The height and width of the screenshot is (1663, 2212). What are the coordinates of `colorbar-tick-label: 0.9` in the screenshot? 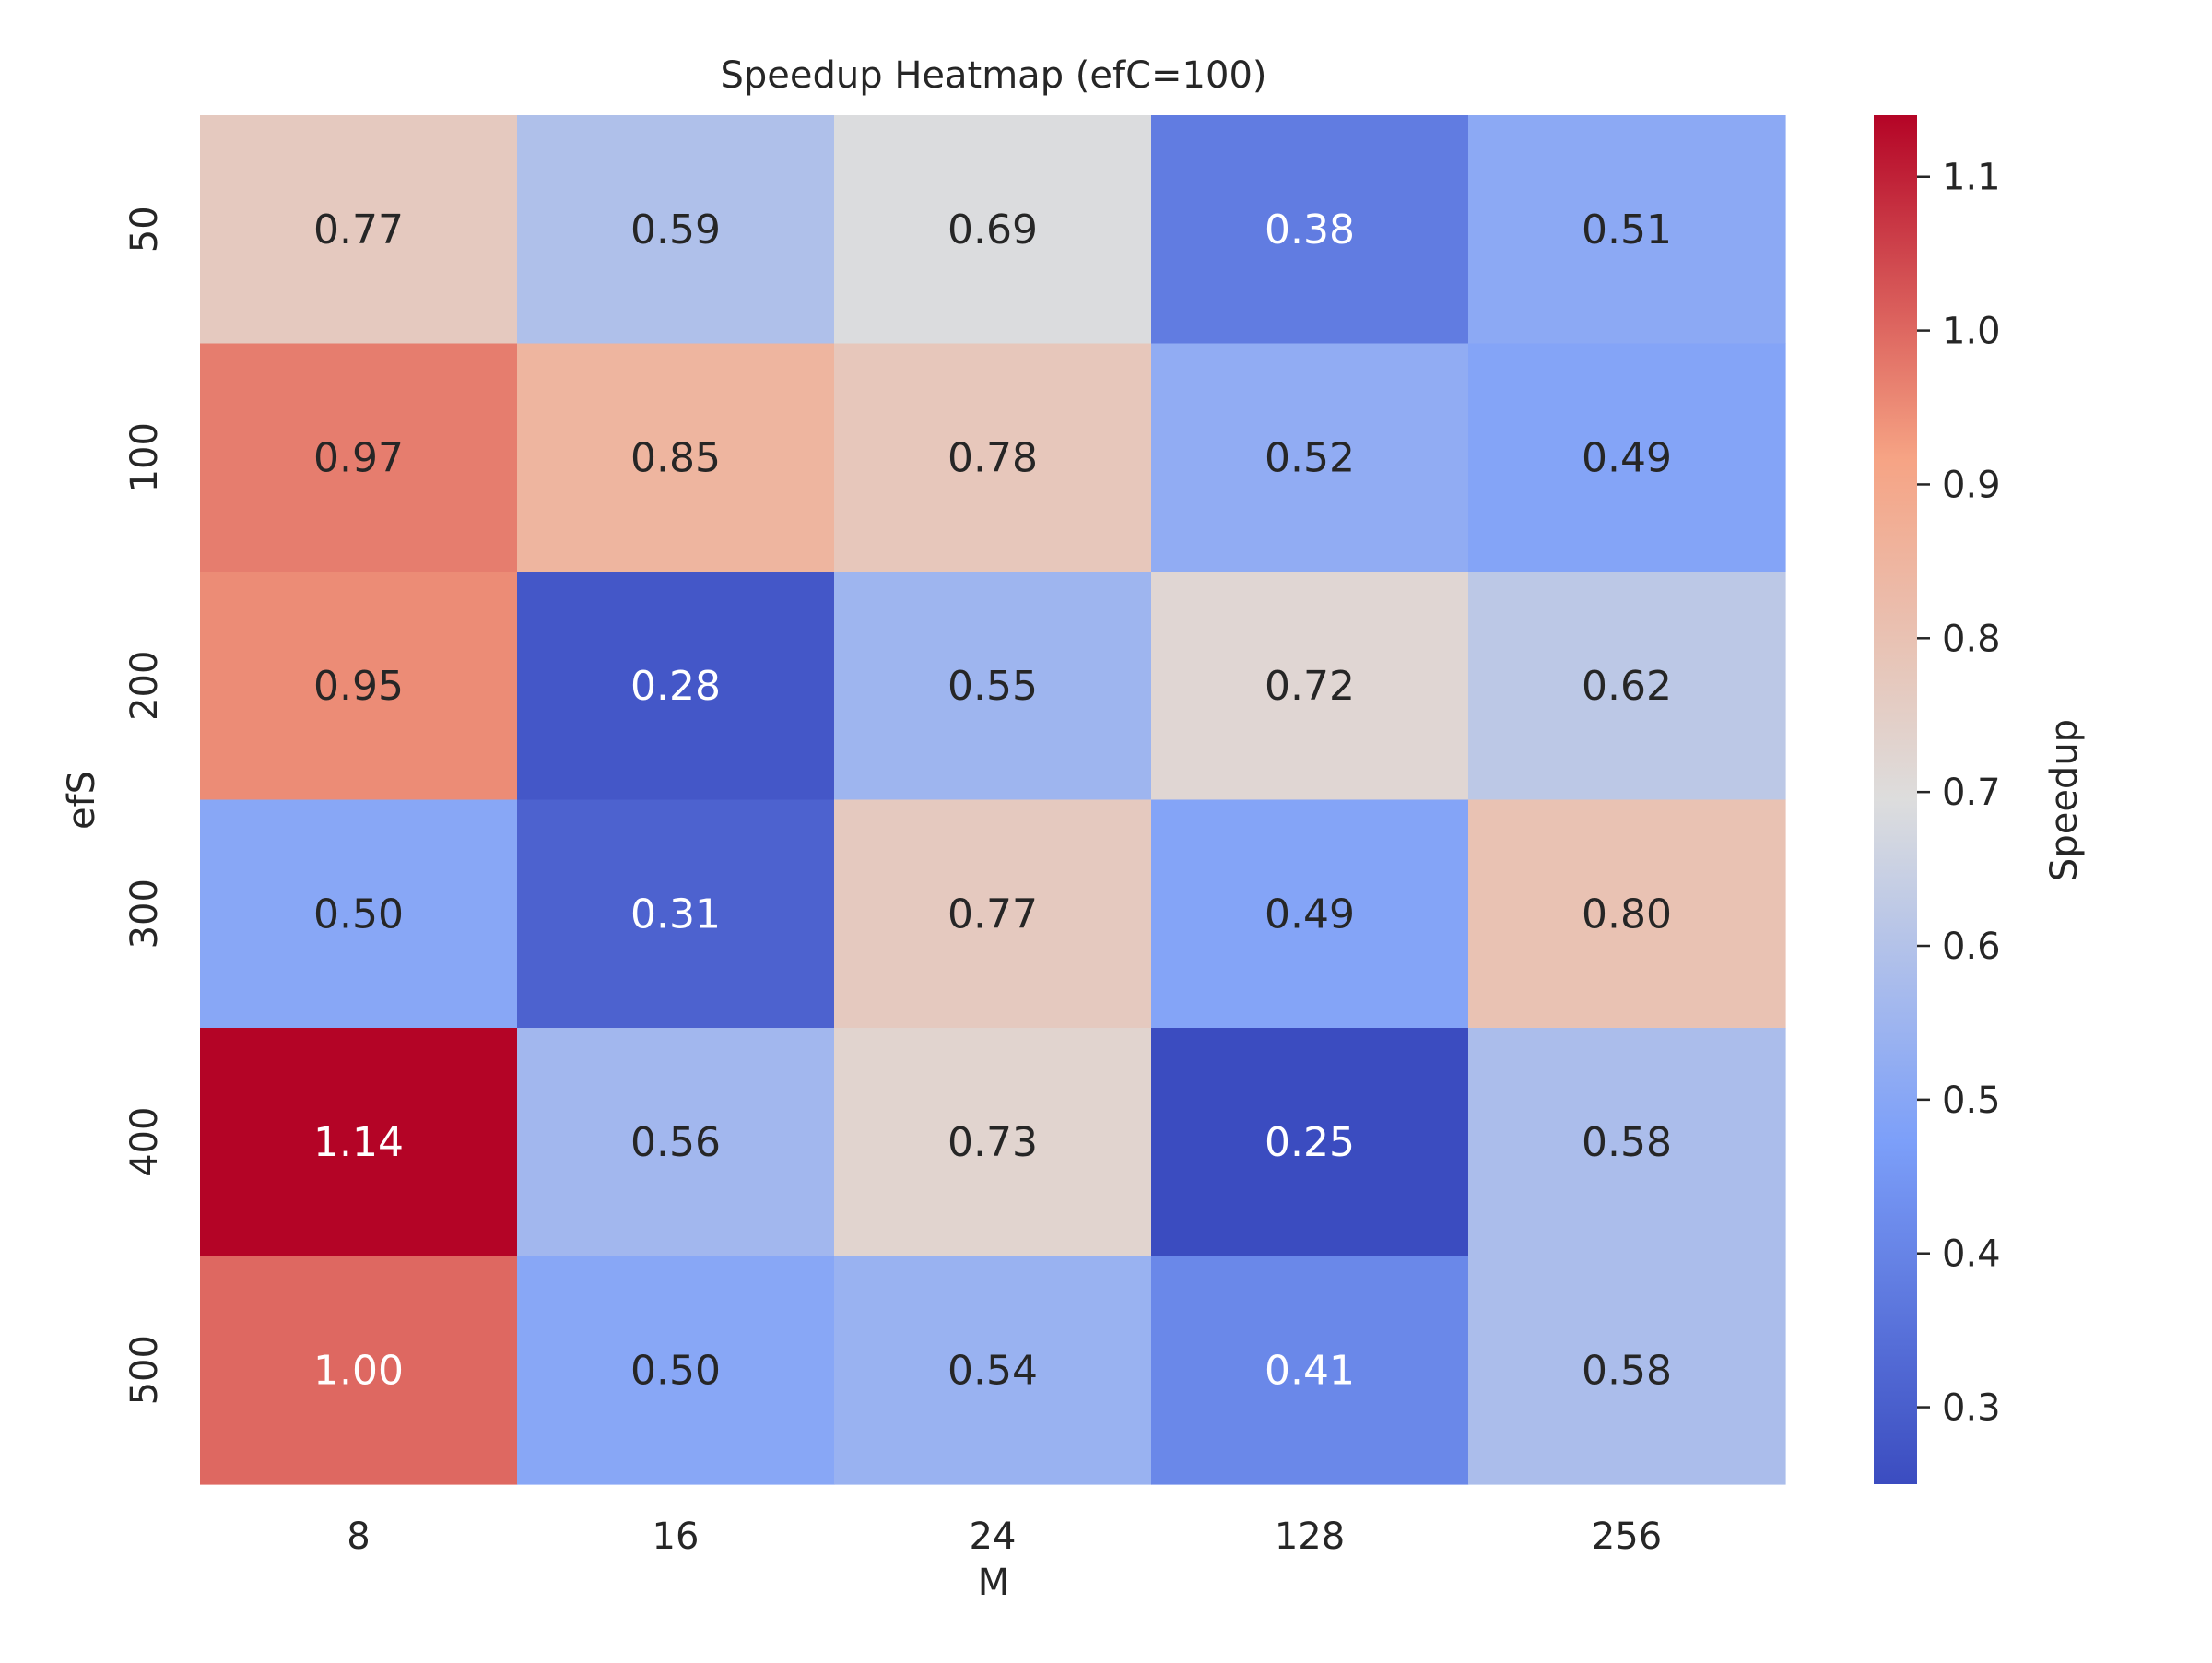 It's located at (1971, 485).